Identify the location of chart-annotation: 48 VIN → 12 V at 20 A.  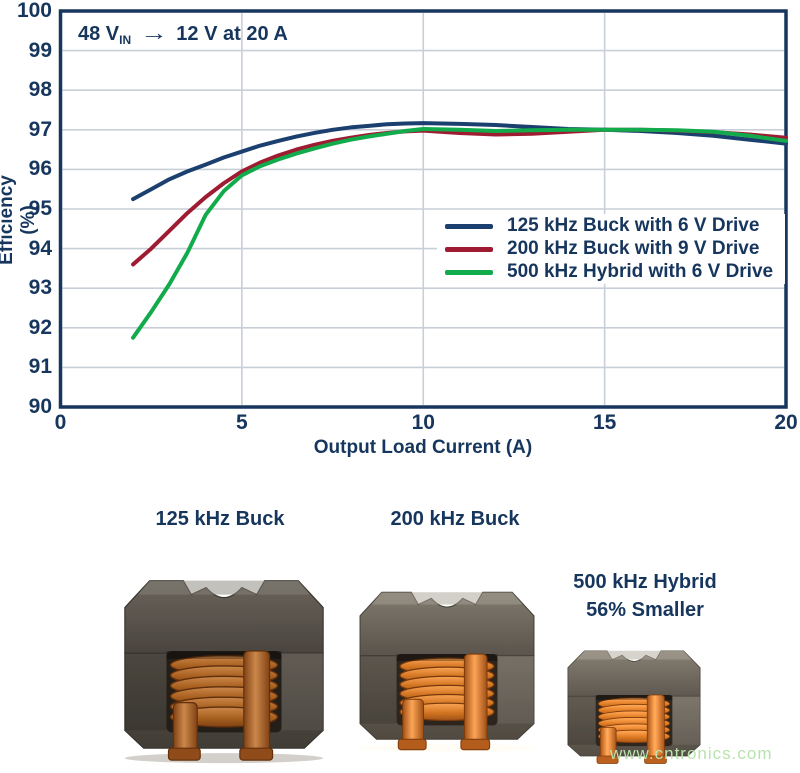
(183, 33).